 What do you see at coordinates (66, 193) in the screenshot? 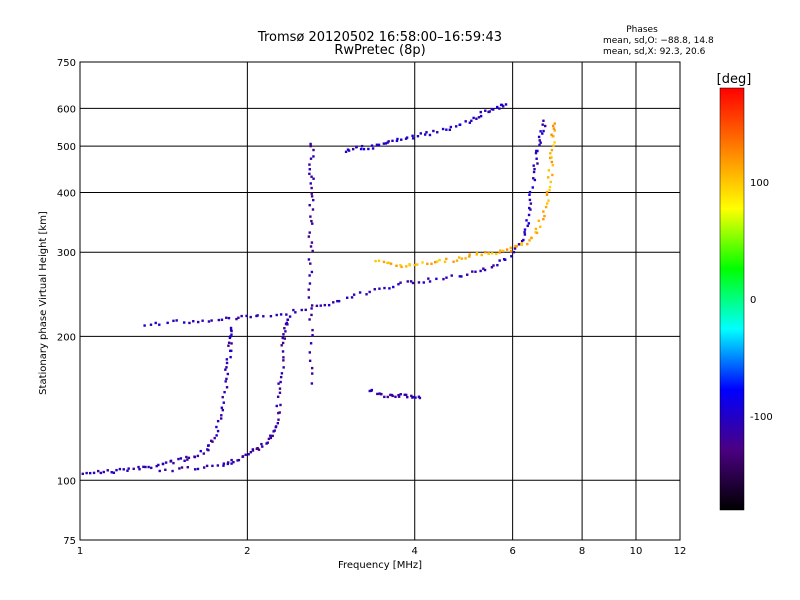
I see `y-tick-label: 400` at bounding box center [66, 193].